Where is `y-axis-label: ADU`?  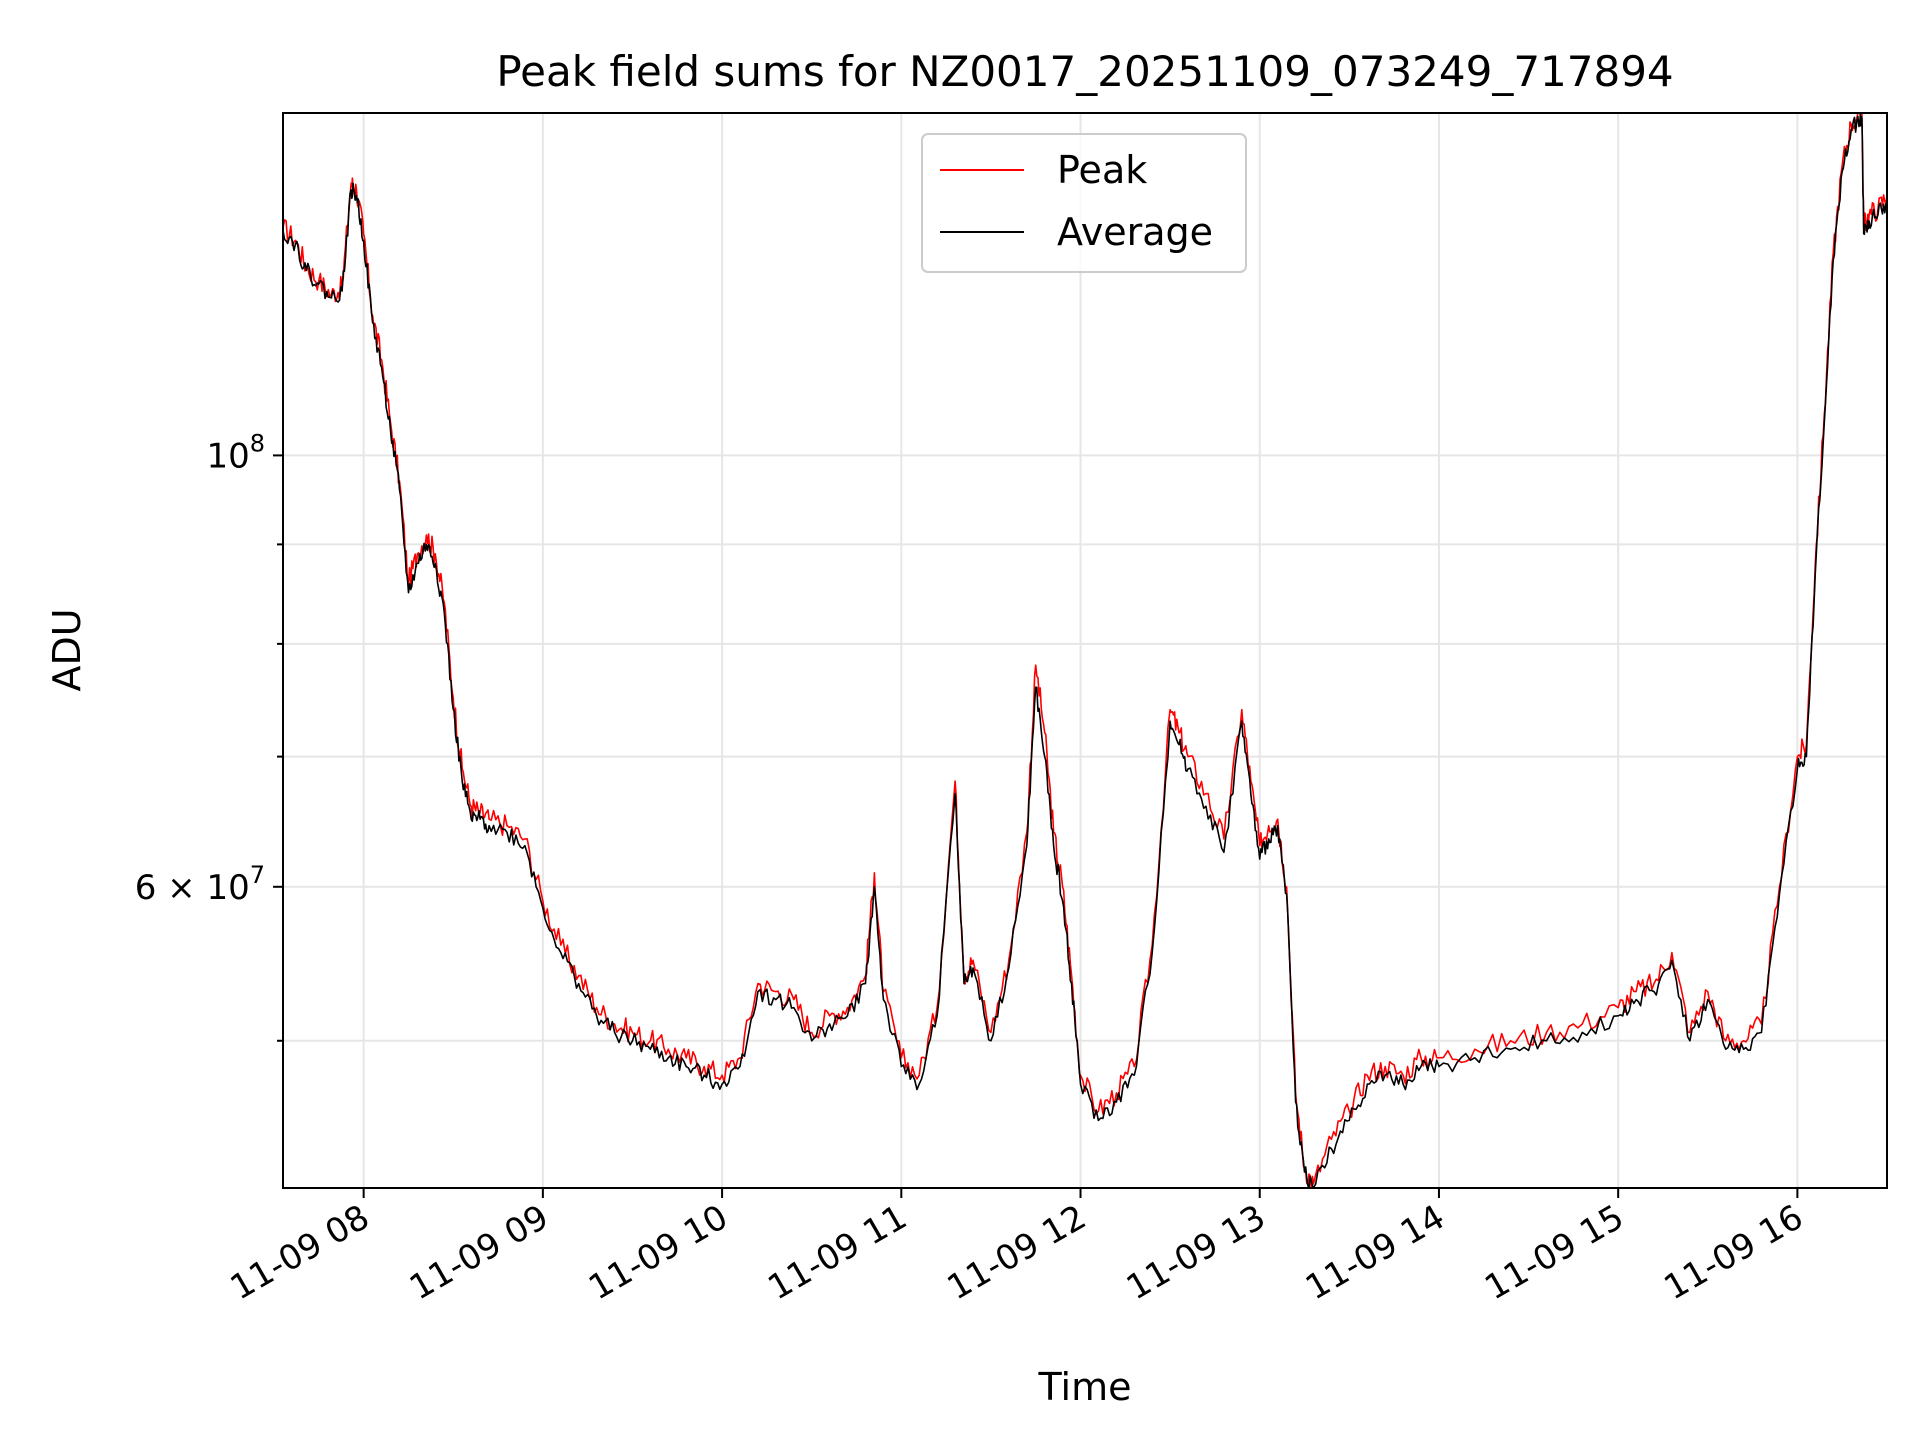 y-axis-label: ADU is located at coordinates (67, 649).